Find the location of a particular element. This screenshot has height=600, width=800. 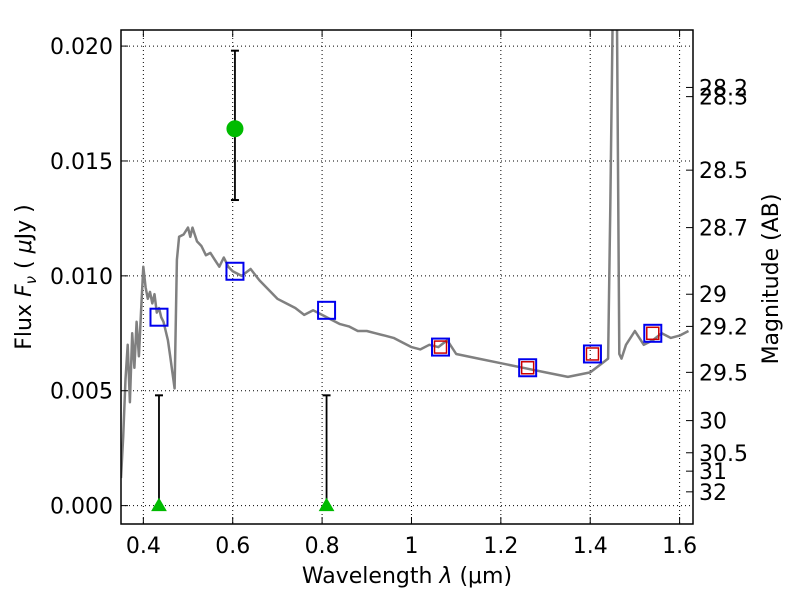

y-tick-label: 0.000 is located at coordinates (81, 507).